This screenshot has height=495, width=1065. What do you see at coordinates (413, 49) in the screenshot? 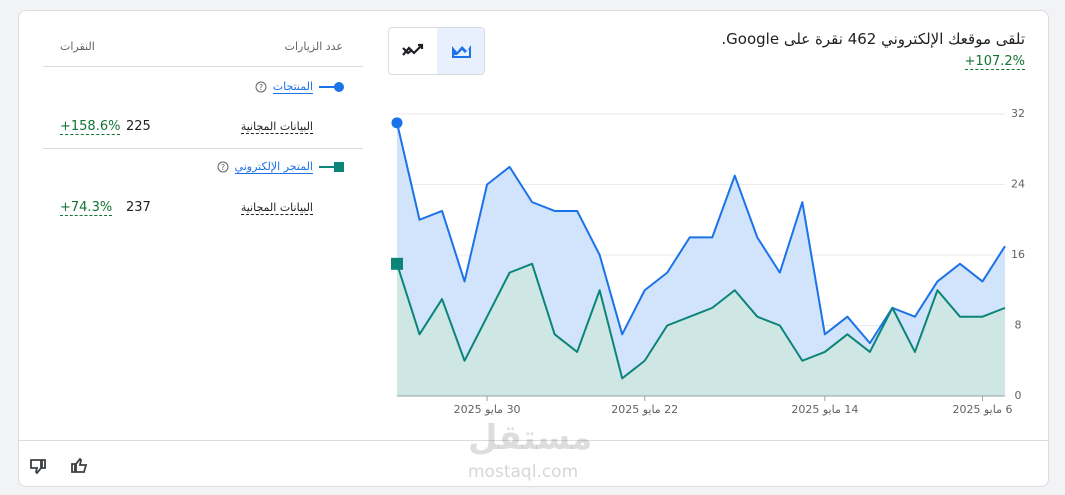
I see `line-icon` at bounding box center [413, 49].